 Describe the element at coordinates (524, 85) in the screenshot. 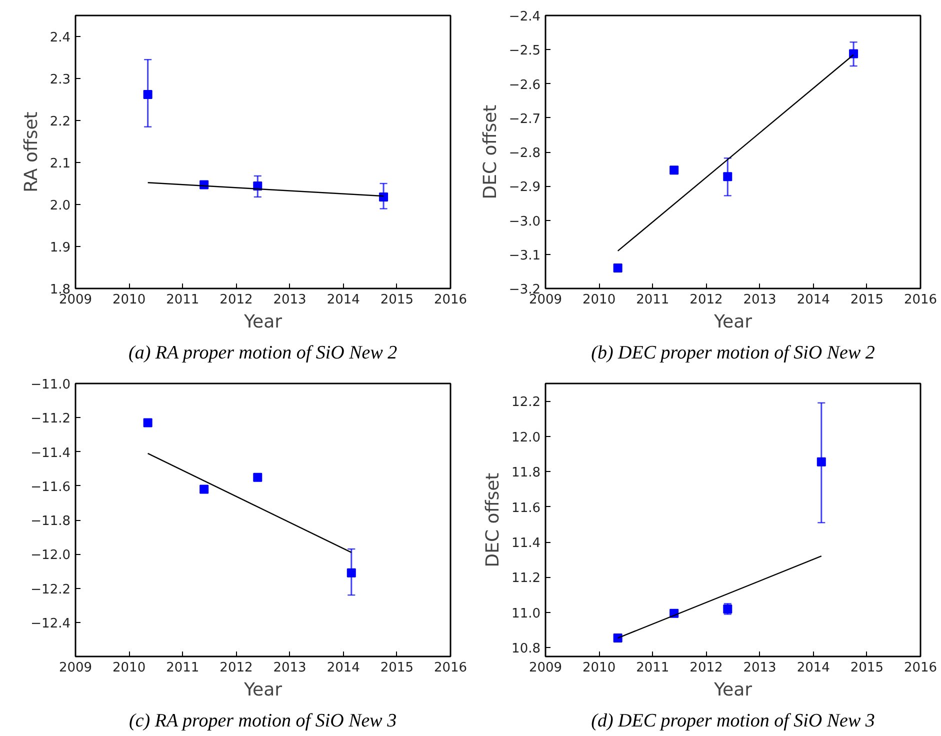

I see `y-tick-label: −2.6` at that location.